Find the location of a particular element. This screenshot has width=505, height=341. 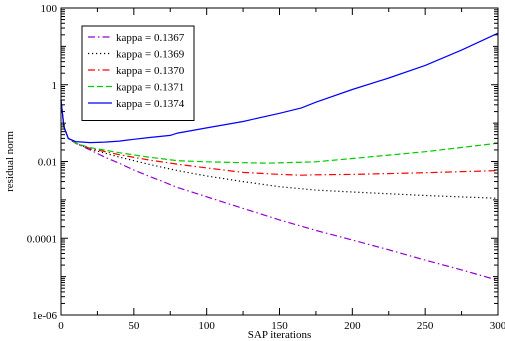

y-axis-label: residual norm is located at coordinates (10, 161).